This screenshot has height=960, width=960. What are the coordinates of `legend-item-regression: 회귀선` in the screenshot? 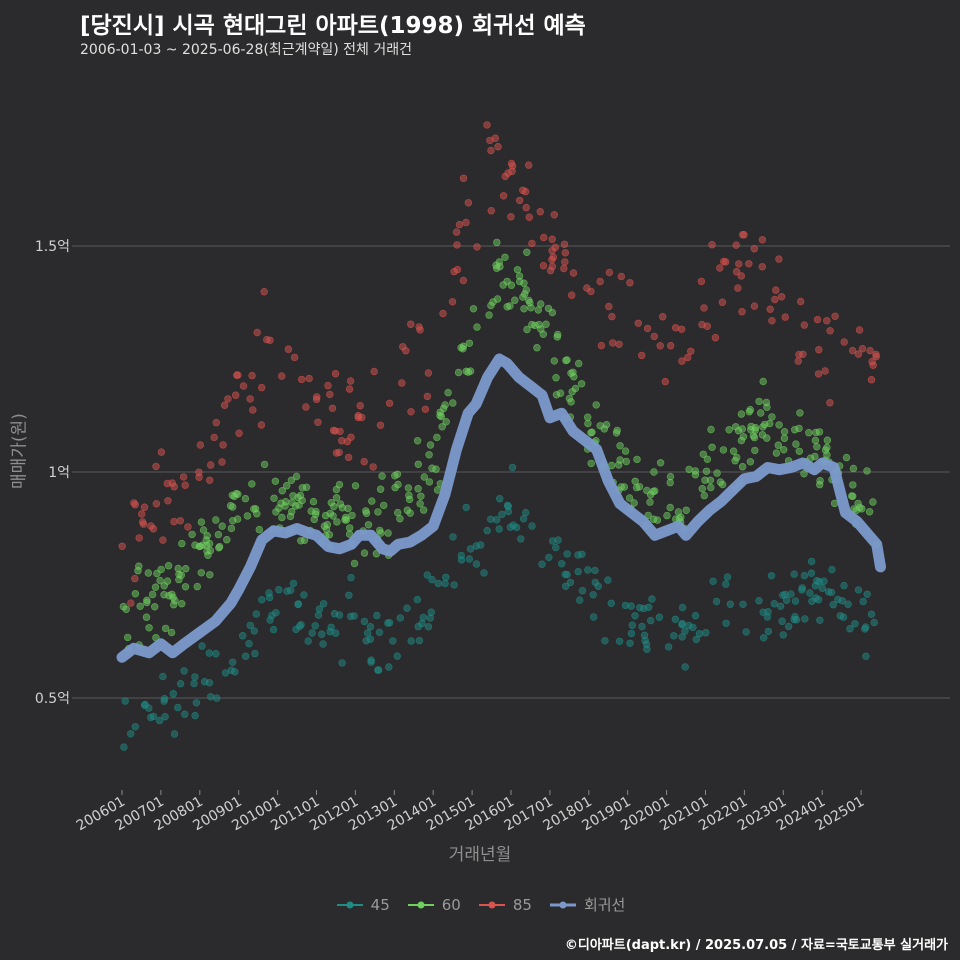 It's located at (586, 904).